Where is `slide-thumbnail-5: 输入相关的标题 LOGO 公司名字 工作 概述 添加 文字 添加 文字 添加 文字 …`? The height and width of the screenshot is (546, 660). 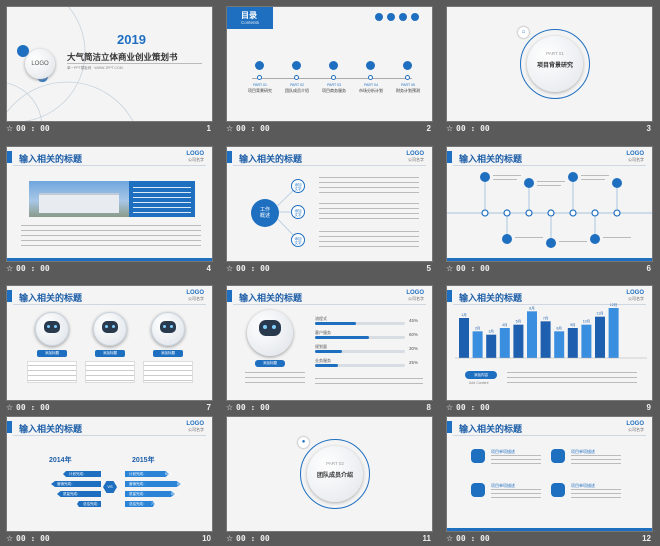
slide-thumbnail-5: 输入相关的标题 LOGO 公司名字 工作 概述 添加 文字 添加 文字 添加 文字 … is located at coordinates (330, 208).